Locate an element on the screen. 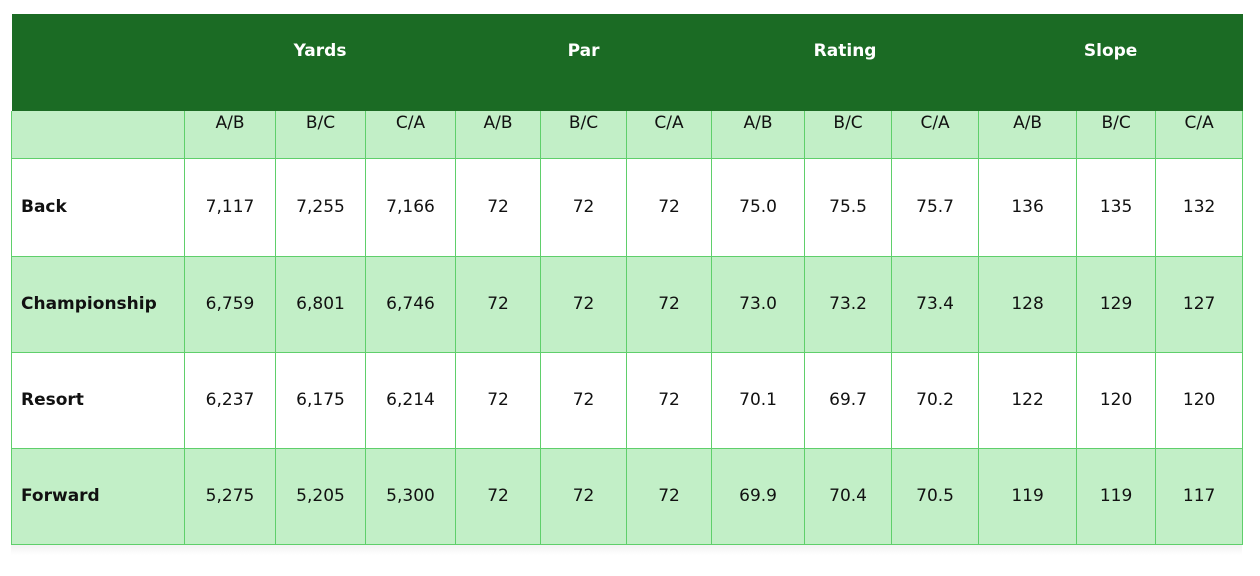 Image resolution: width=1260 pixels, height=576 pixels. table-cell: 69.7 is located at coordinates (848, 400).